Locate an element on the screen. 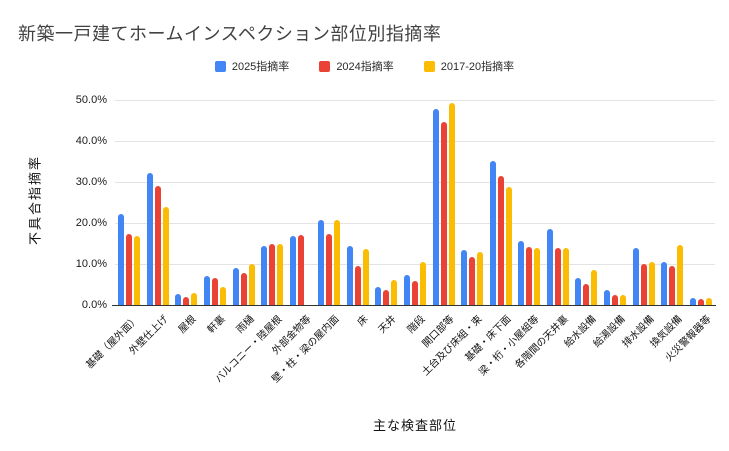 This screenshot has height=451, width=729. y-axis-title: 不具合指摘率 is located at coordinates (35, 200).